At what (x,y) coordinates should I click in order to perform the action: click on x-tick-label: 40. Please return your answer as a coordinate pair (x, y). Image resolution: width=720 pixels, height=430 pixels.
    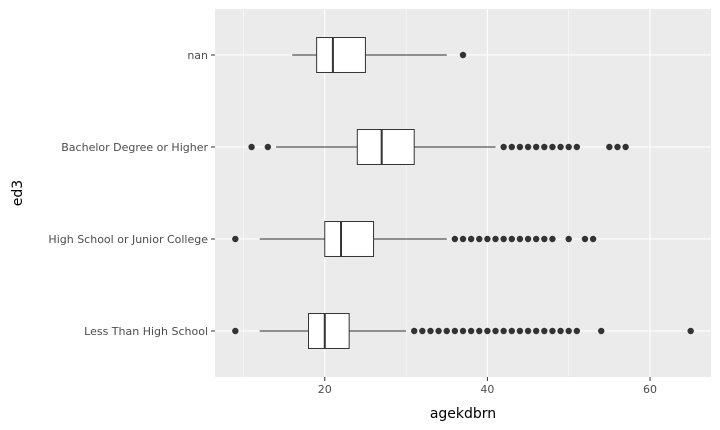
    Looking at the image, I should click on (487, 389).